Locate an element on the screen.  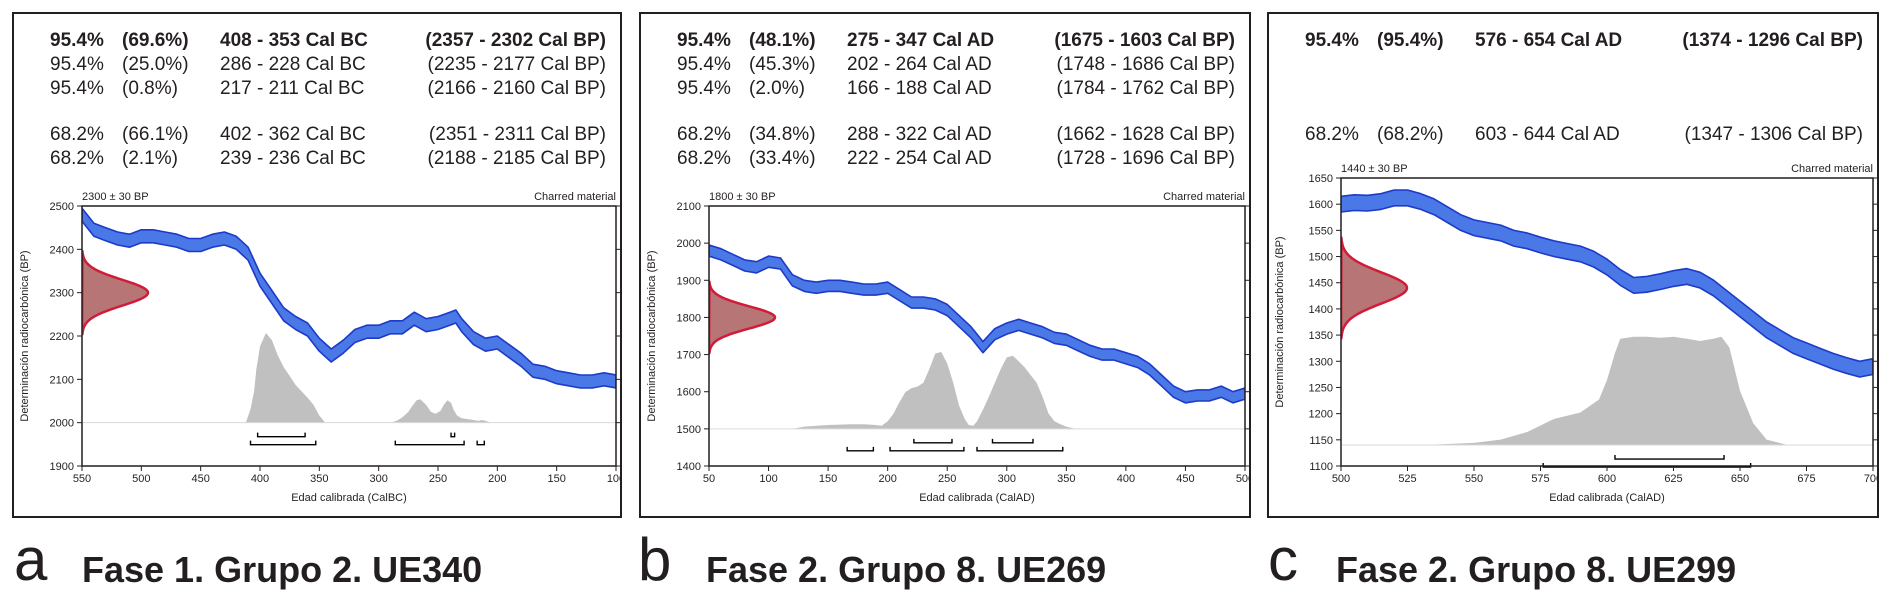
x-tick-label: 250 is located at coordinates (438, 479).